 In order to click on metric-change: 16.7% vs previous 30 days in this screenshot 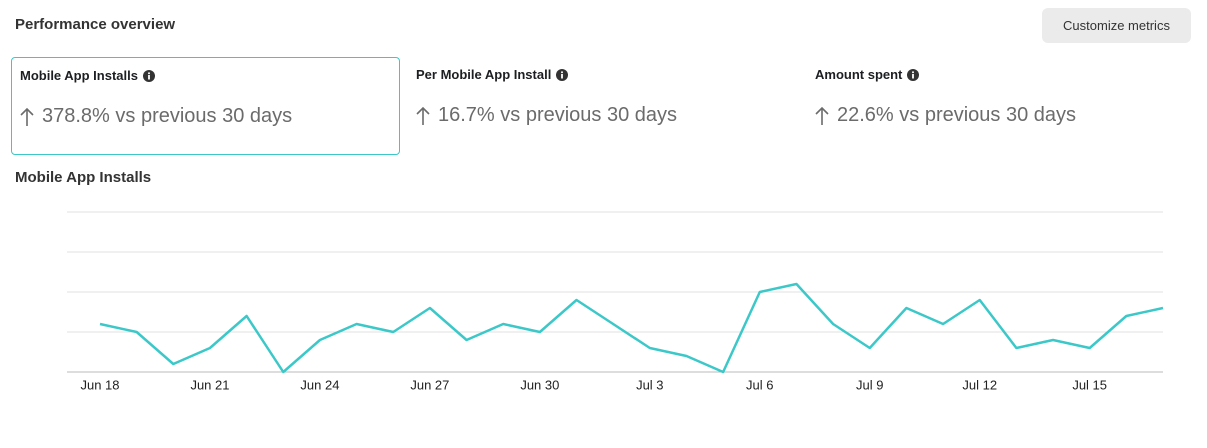, I will do `click(546, 115)`.